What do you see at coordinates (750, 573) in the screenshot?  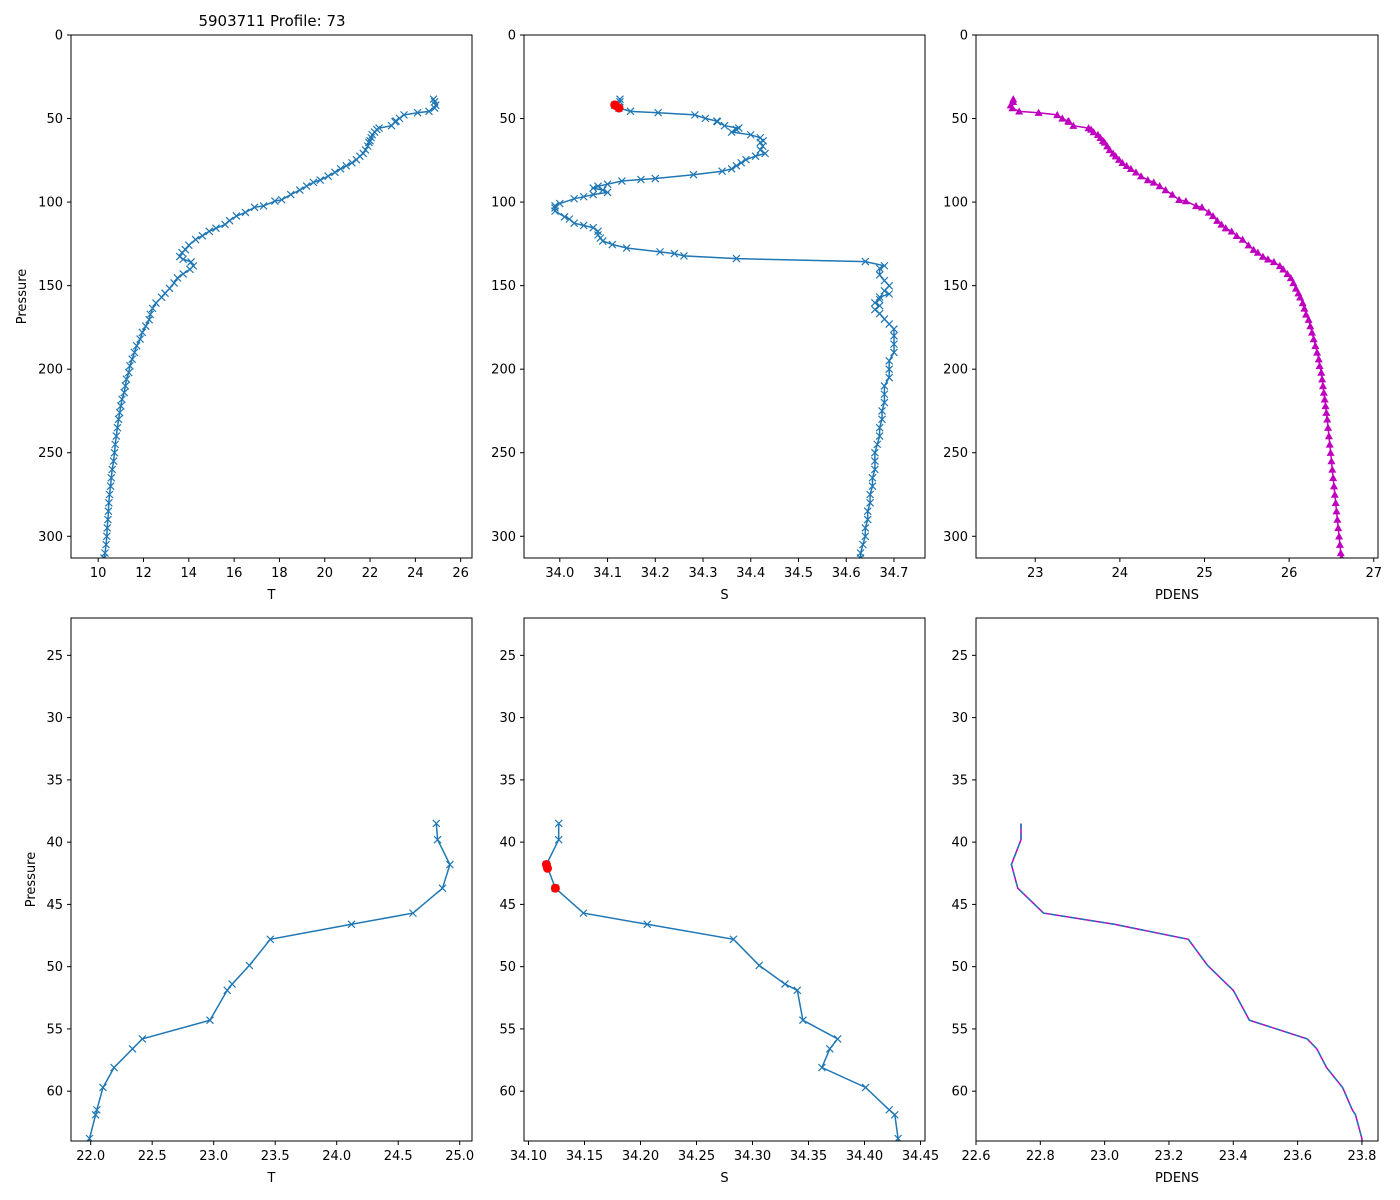 I see `x-tick-label: 34.4` at bounding box center [750, 573].